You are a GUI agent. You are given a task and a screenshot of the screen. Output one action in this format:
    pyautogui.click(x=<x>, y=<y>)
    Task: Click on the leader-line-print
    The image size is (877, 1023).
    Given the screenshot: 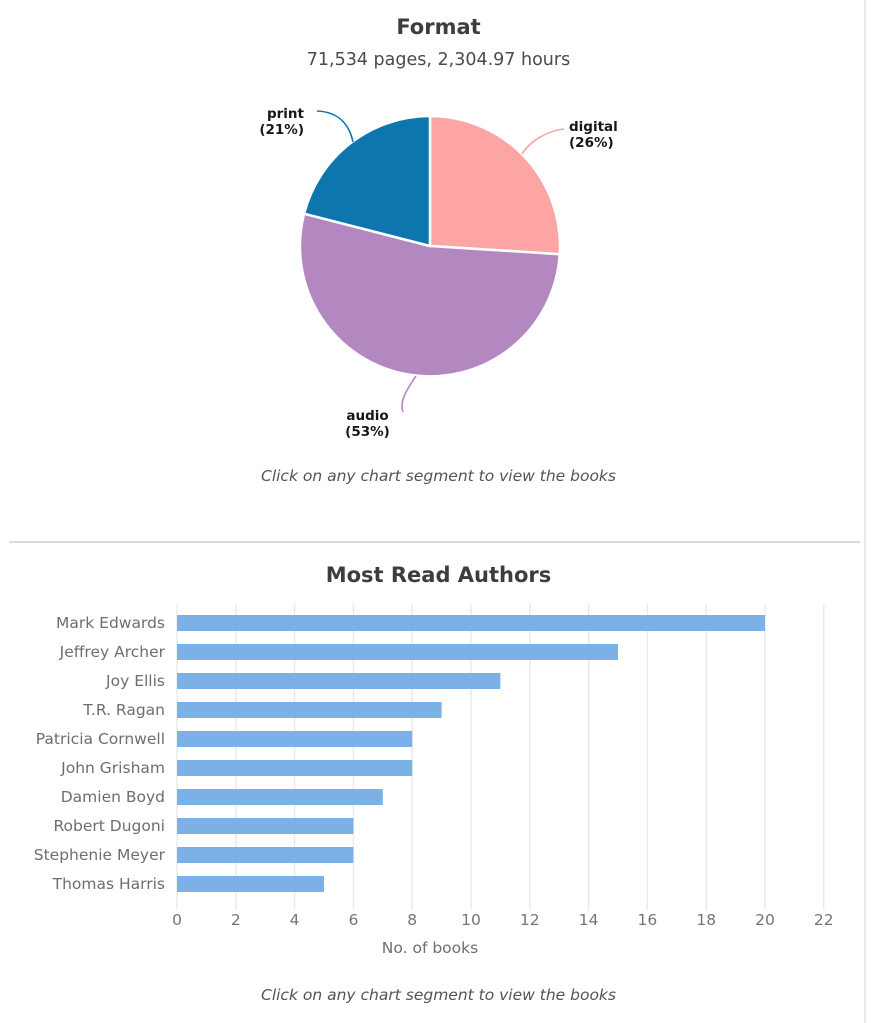 What is the action you would take?
    pyautogui.click(x=335, y=126)
    